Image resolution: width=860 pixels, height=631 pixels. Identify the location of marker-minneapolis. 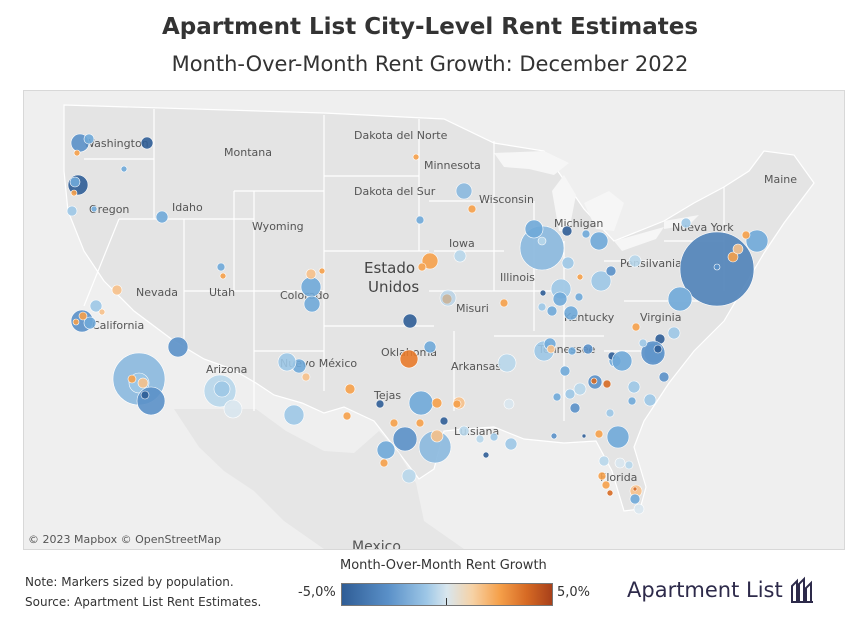
(460, 256).